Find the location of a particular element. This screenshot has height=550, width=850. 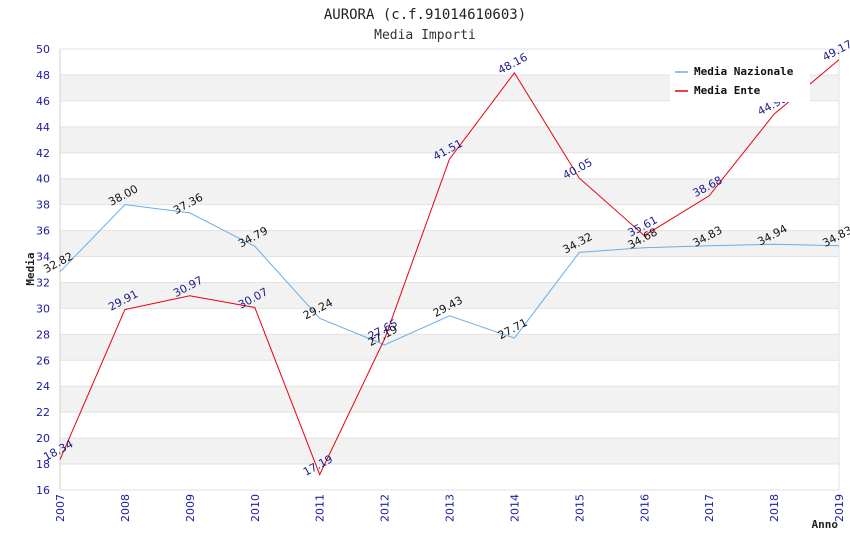

y-tick-label: 44 is located at coordinates (43, 127).